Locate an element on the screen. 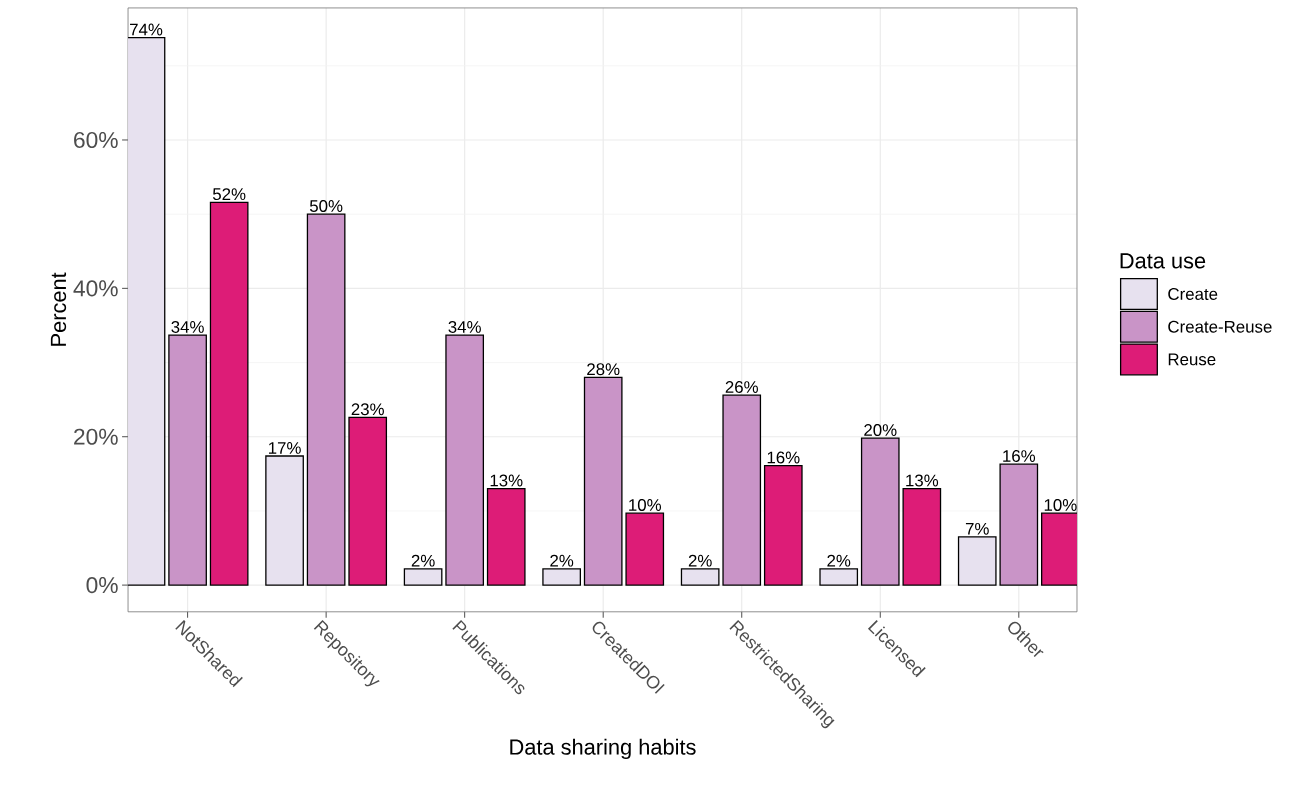 The width and height of the screenshot is (1310, 798). legend-title: Data use is located at coordinates (1163, 261).